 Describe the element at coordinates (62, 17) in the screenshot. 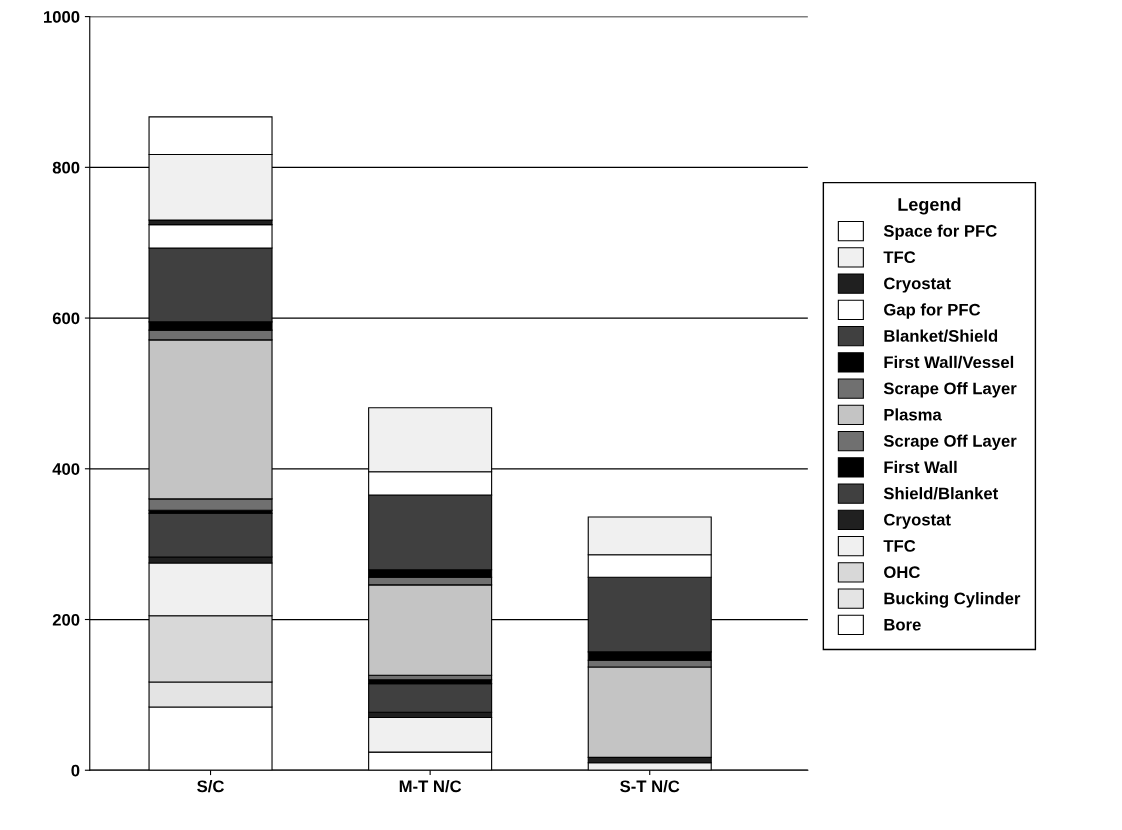

I see `y-tick-label: 1000` at that location.